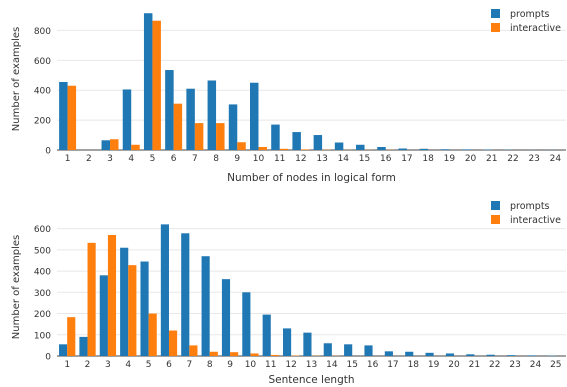 The width and height of the screenshot is (567, 387). Describe the element at coordinates (321, 159) in the screenshot. I see `x-tick-label: 13` at that location.